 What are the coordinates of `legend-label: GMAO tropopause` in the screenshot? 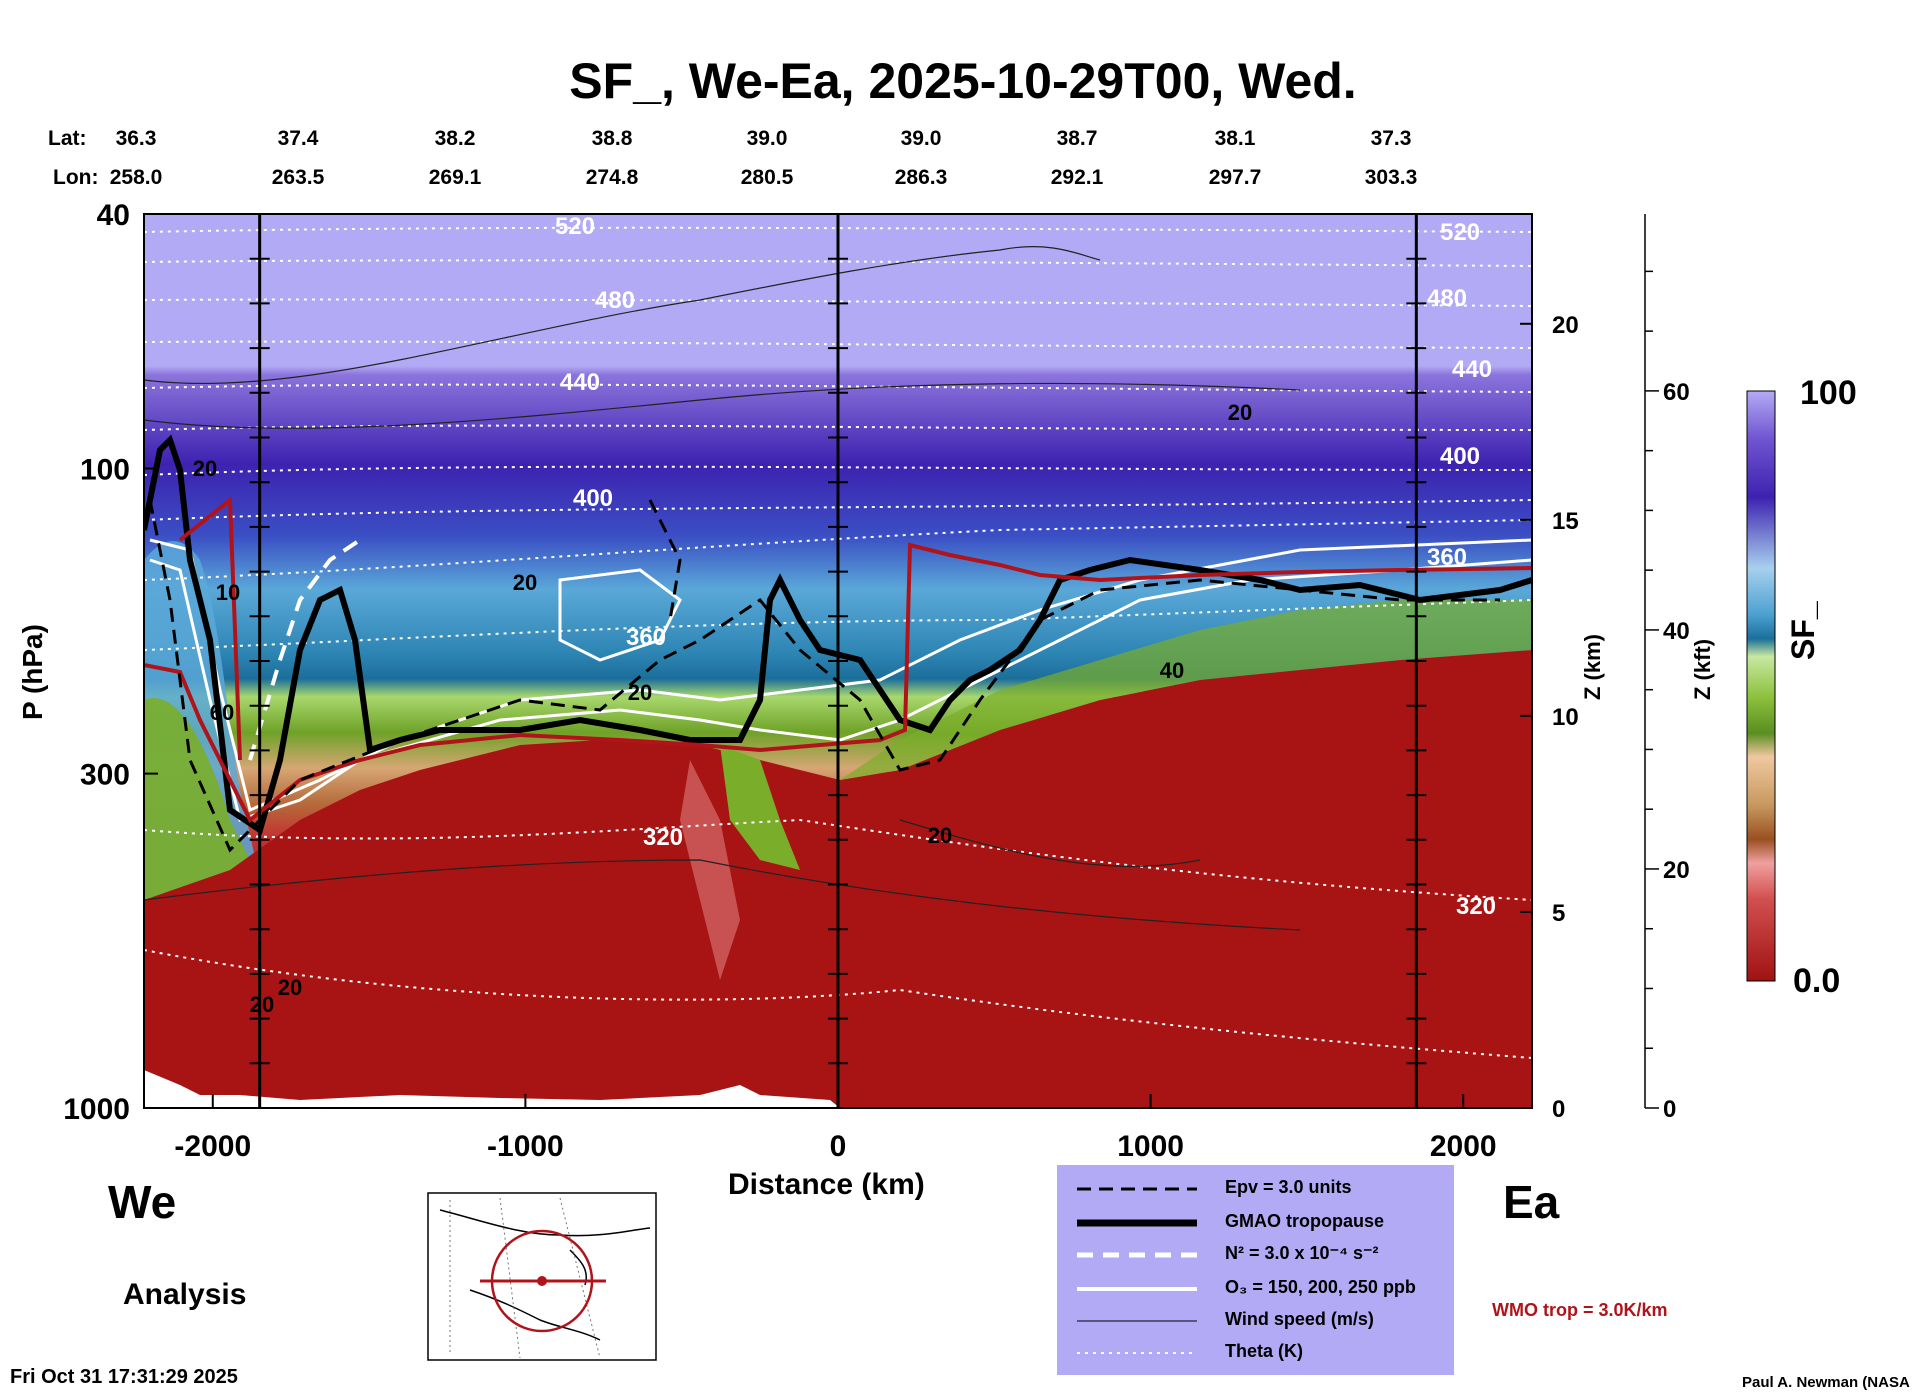 It's located at (1305, 1221).